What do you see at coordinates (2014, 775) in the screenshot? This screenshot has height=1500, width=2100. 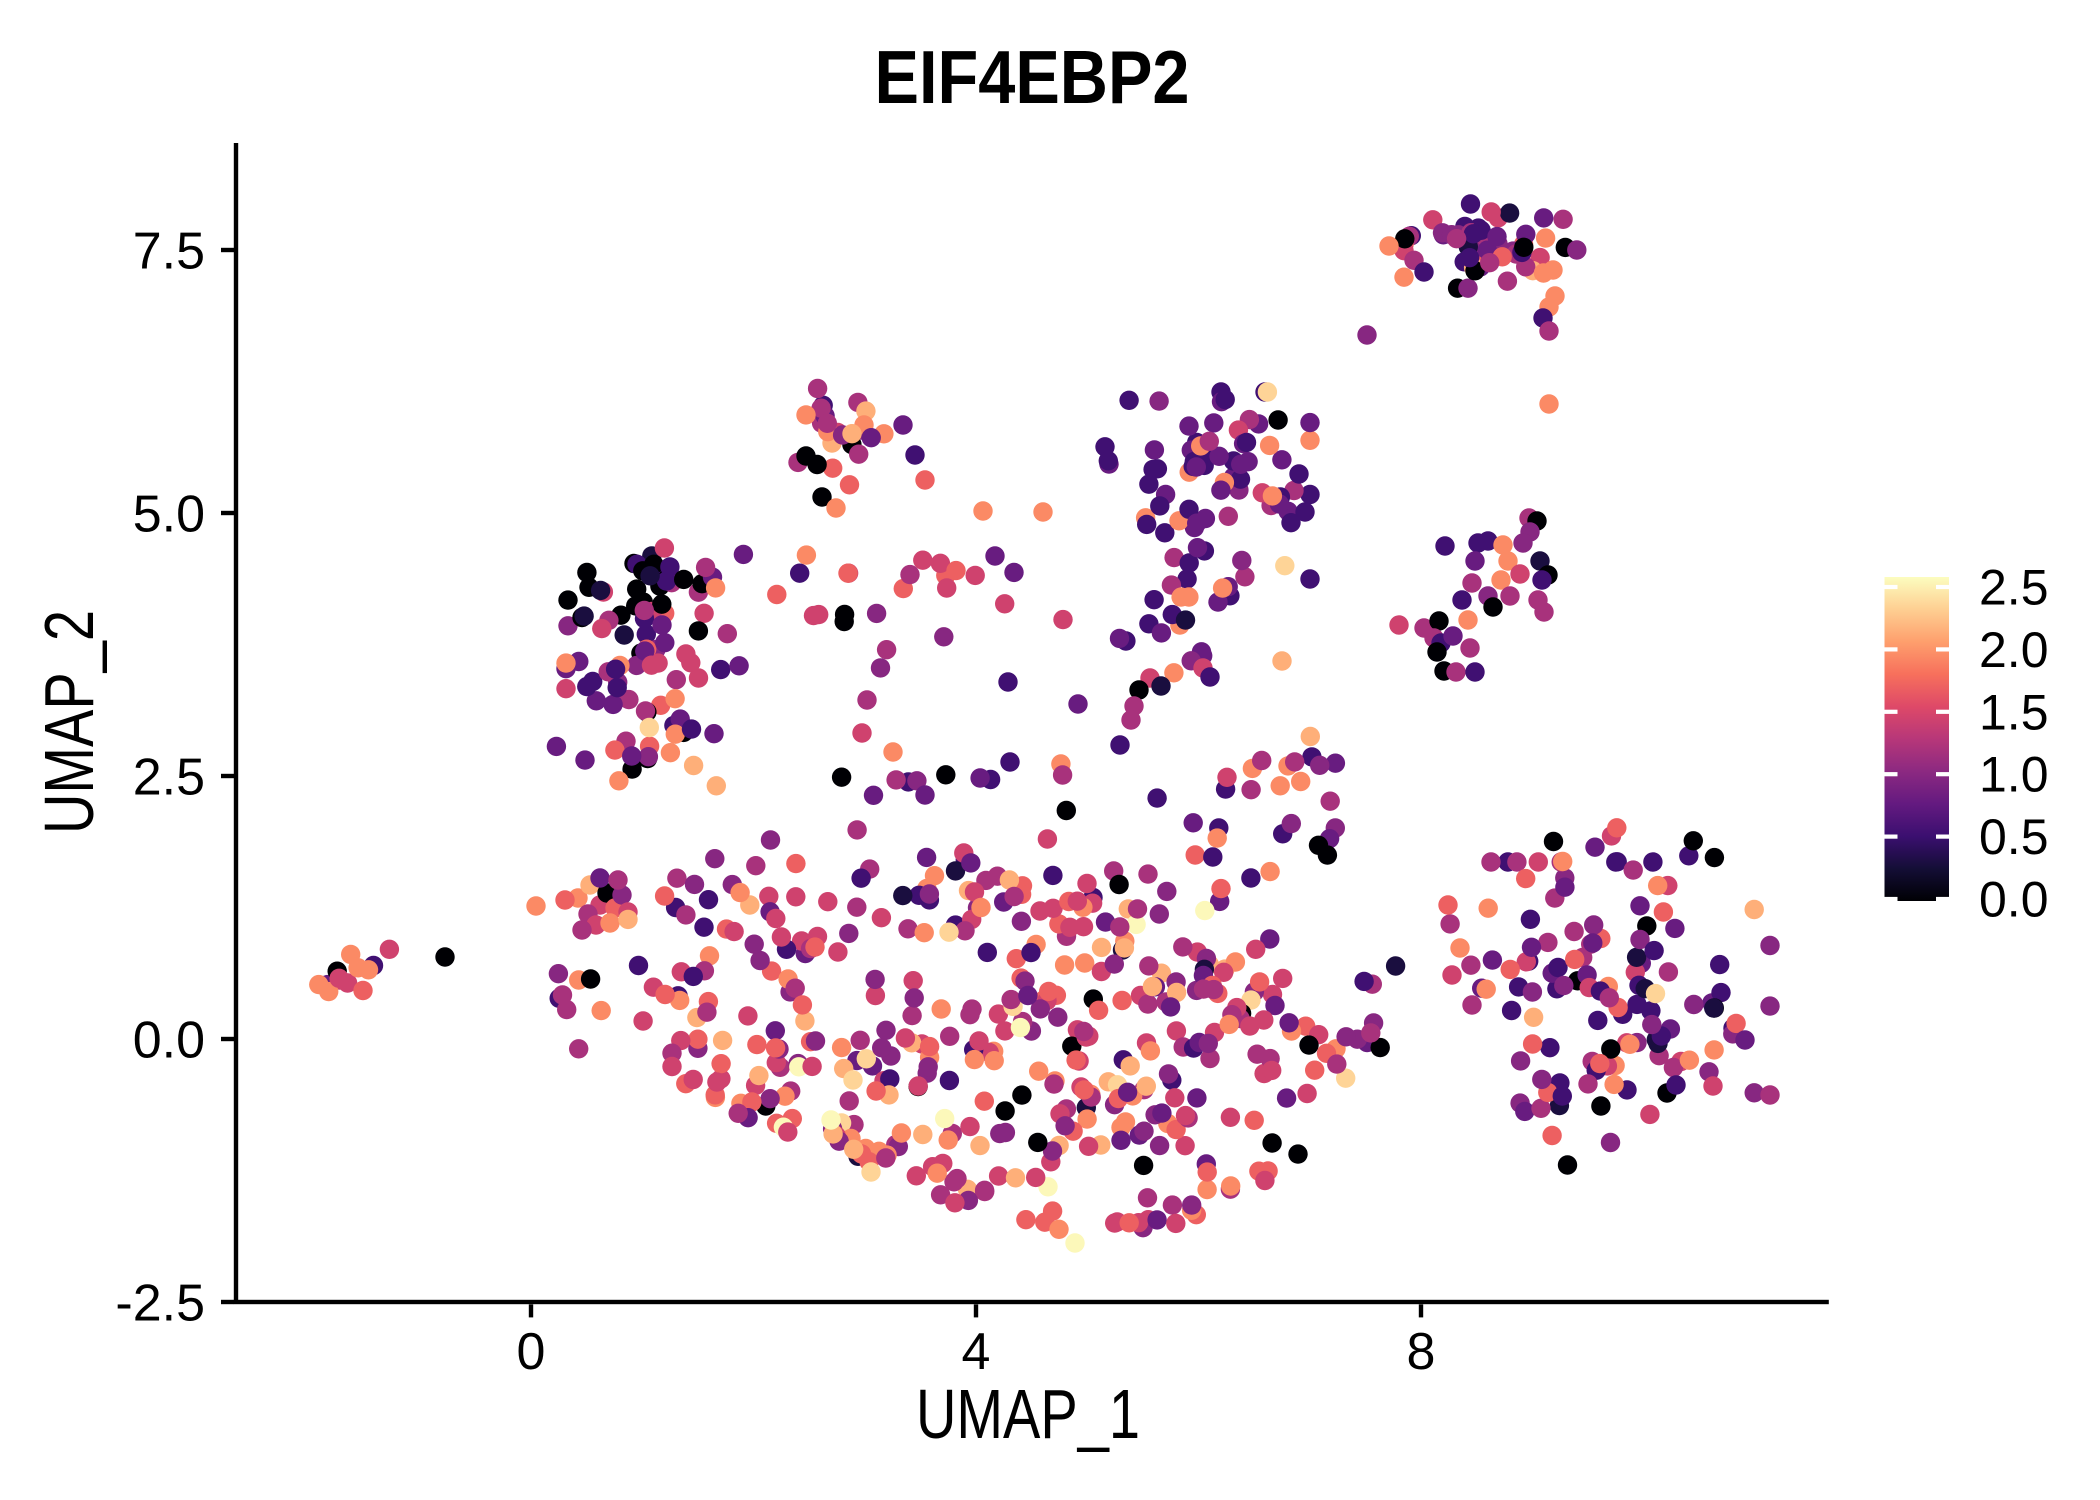 I see `svg-text: 1.0` at bounding box center [2014, 775].